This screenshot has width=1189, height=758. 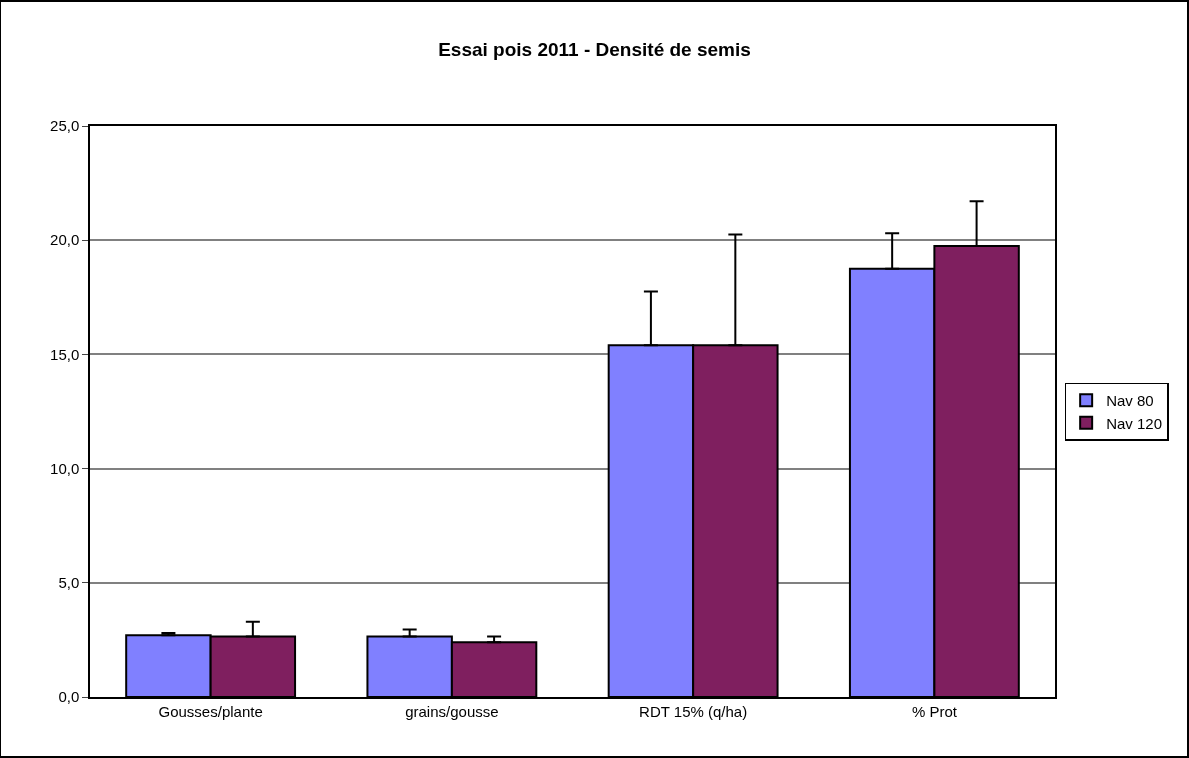 I want to click on legend-label: Nav 80, so click(x=1130, y=401).